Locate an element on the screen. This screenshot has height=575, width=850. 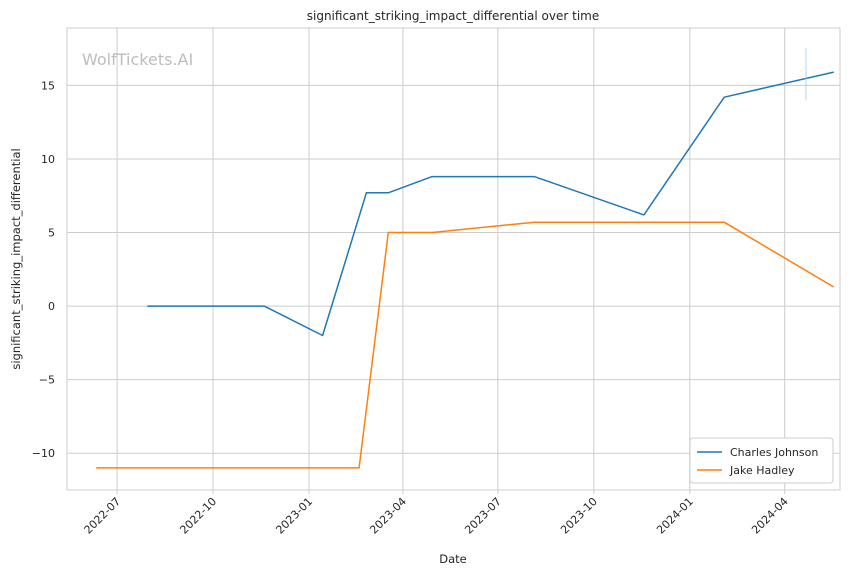
y-tick-label: 0 is located at coordinates (51, 306).